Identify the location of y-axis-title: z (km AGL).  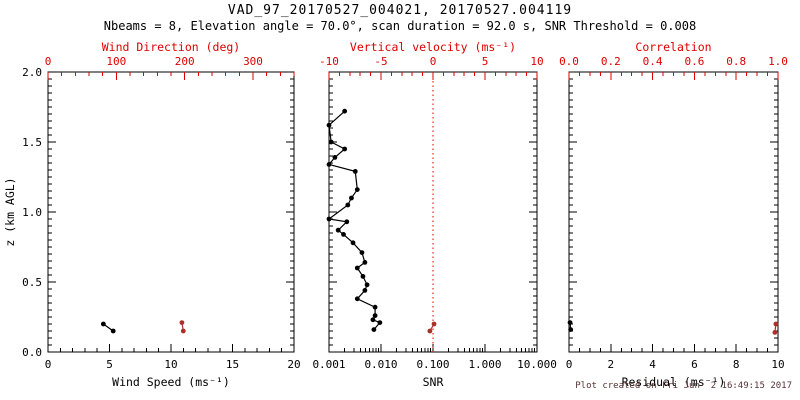
(10, 211).